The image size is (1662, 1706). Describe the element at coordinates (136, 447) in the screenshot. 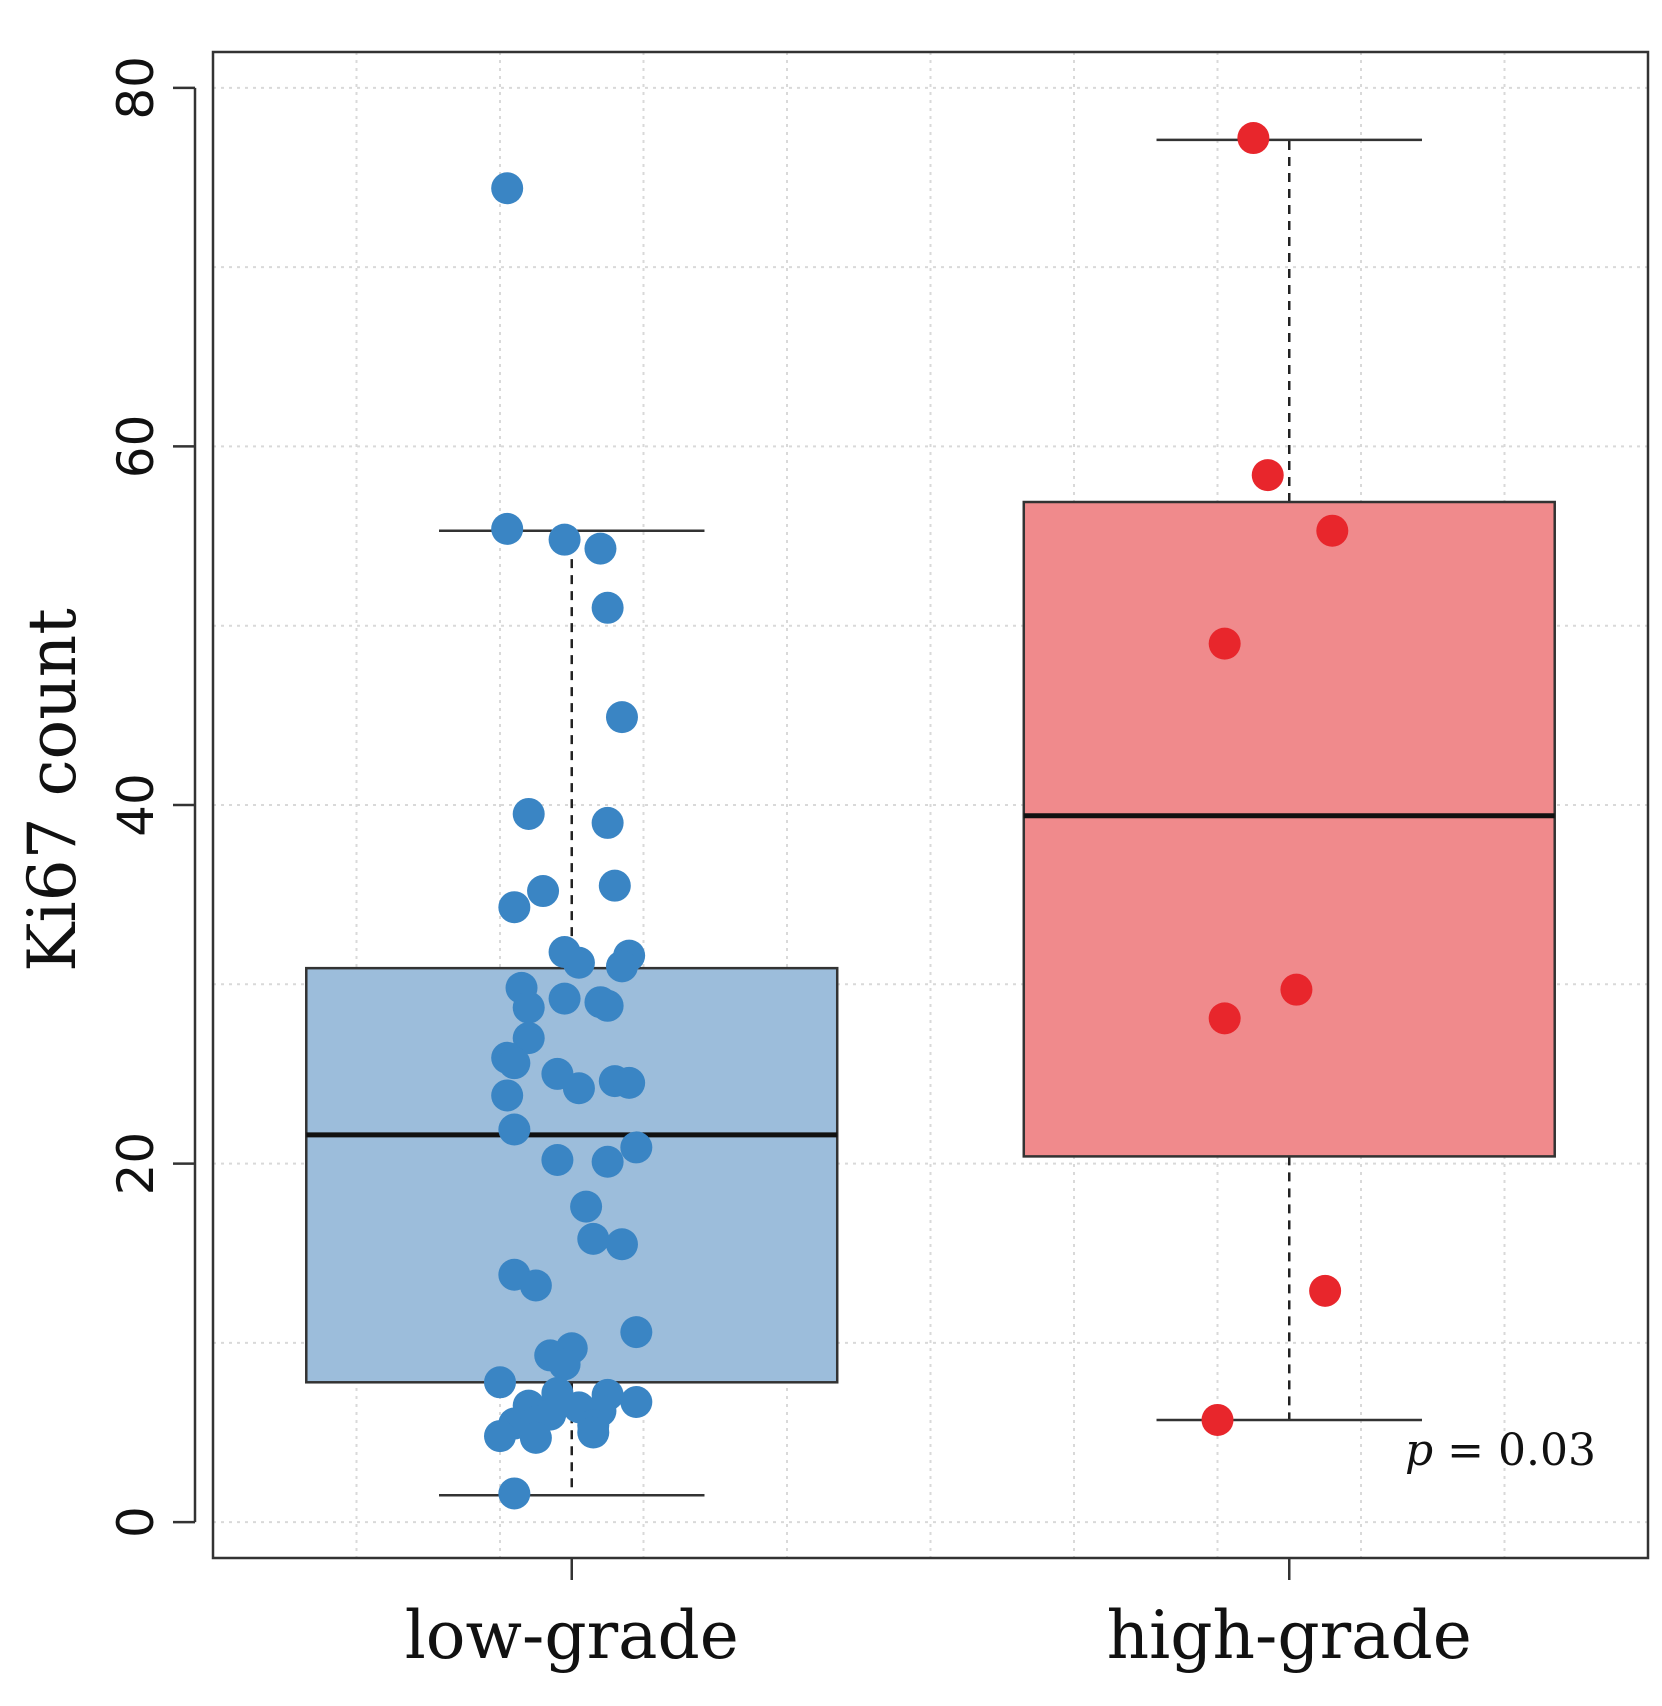

I see `y-tick-label: 60` at that location.